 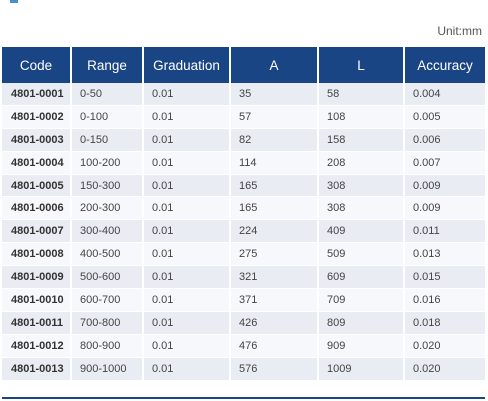 What do you see at coordinates (243, 398) in the screenshot?
I see `bottom-rule` at bounding box center [243, 398].